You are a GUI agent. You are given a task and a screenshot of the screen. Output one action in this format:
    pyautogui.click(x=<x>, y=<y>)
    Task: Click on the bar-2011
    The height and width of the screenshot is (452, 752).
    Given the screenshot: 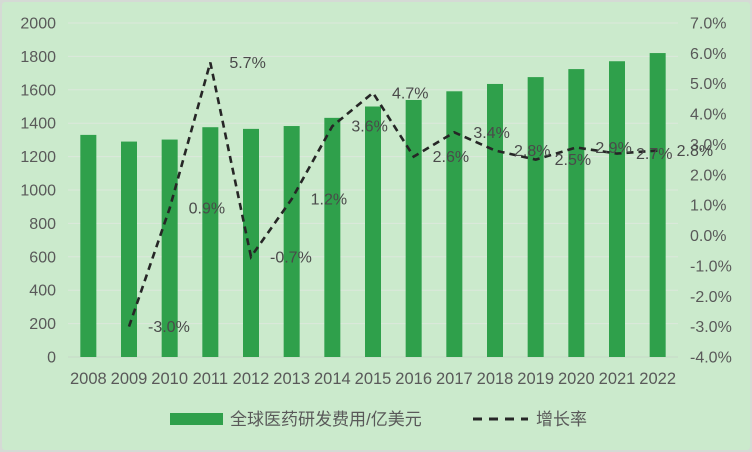 What is the action you would take?
    pyautogui.click(x=210, y=242)
    